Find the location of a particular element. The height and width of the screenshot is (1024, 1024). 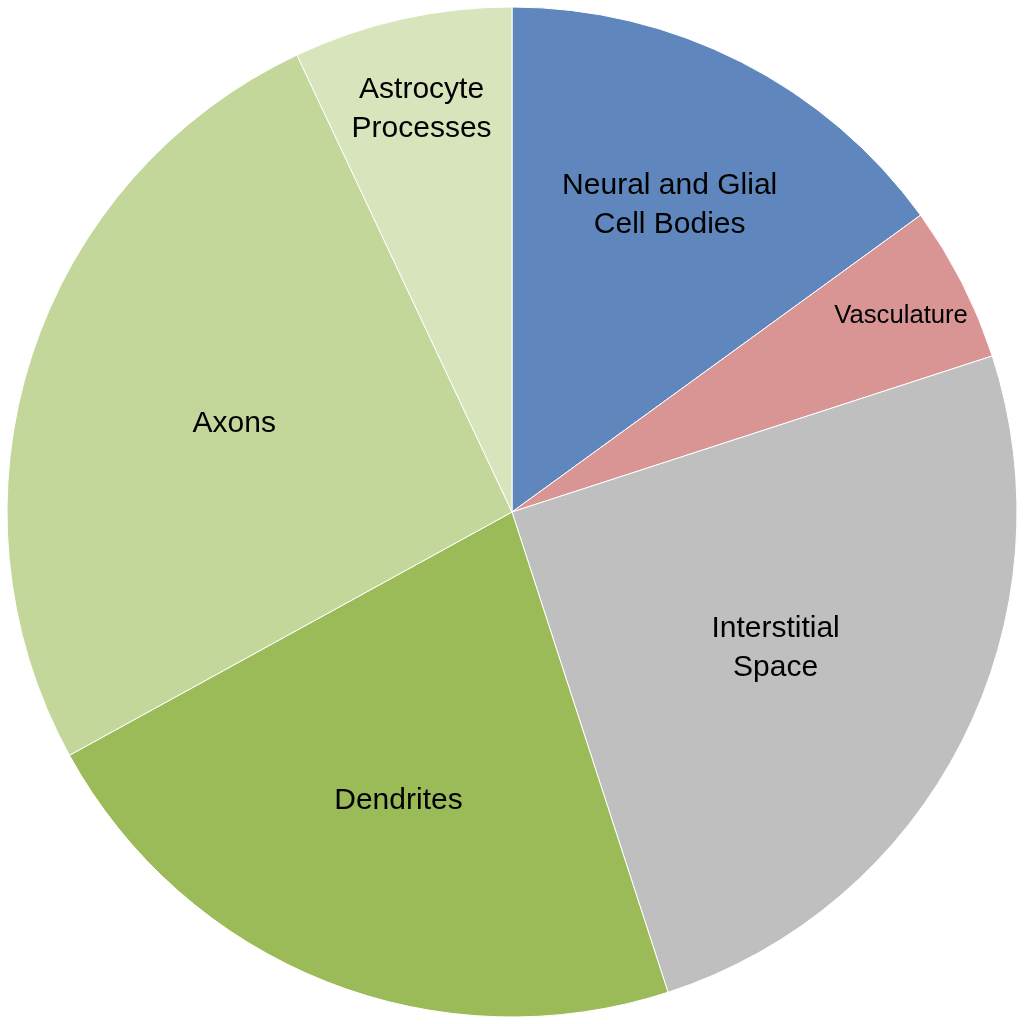

slice-label: Astrocyte Processes is located at coordinates (421, 107).